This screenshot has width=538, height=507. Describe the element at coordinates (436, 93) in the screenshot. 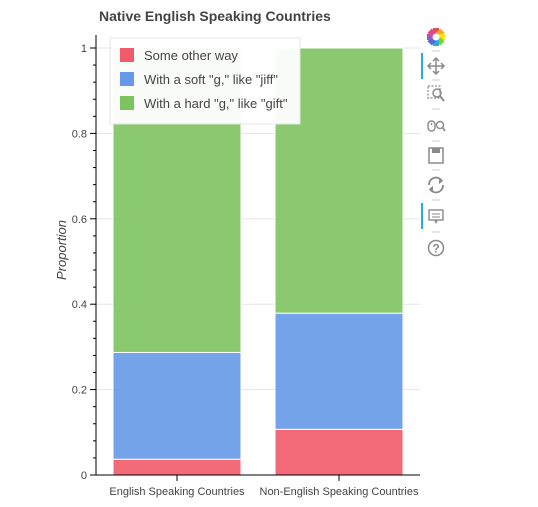

I see `box-zoom-icon` at that location.